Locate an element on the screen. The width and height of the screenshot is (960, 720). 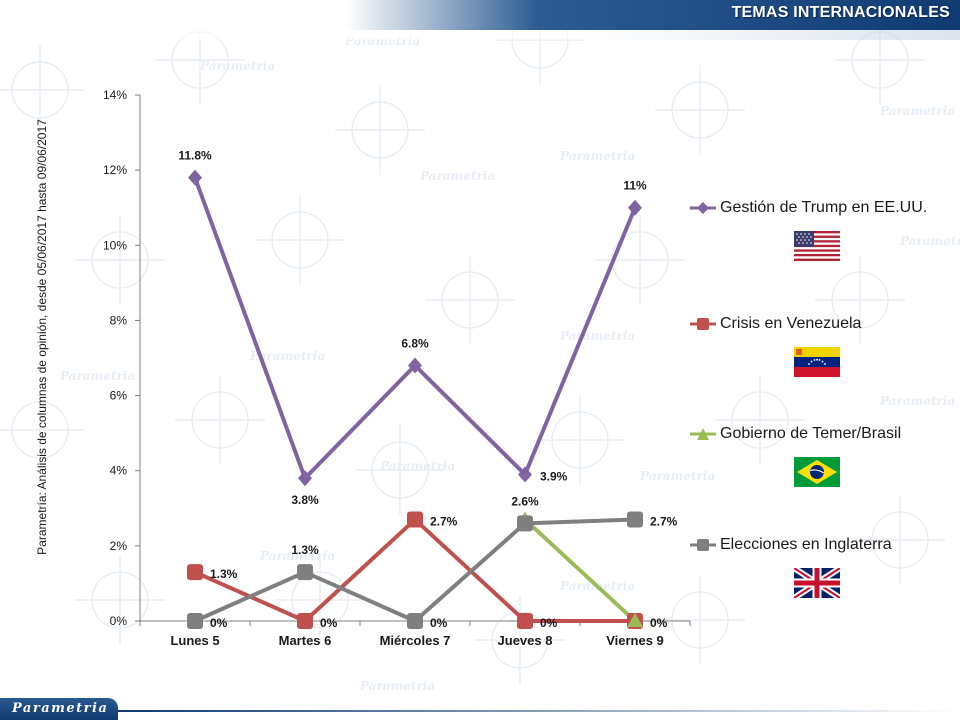
brazil-flag-icon is located at coordinates (817, 472).